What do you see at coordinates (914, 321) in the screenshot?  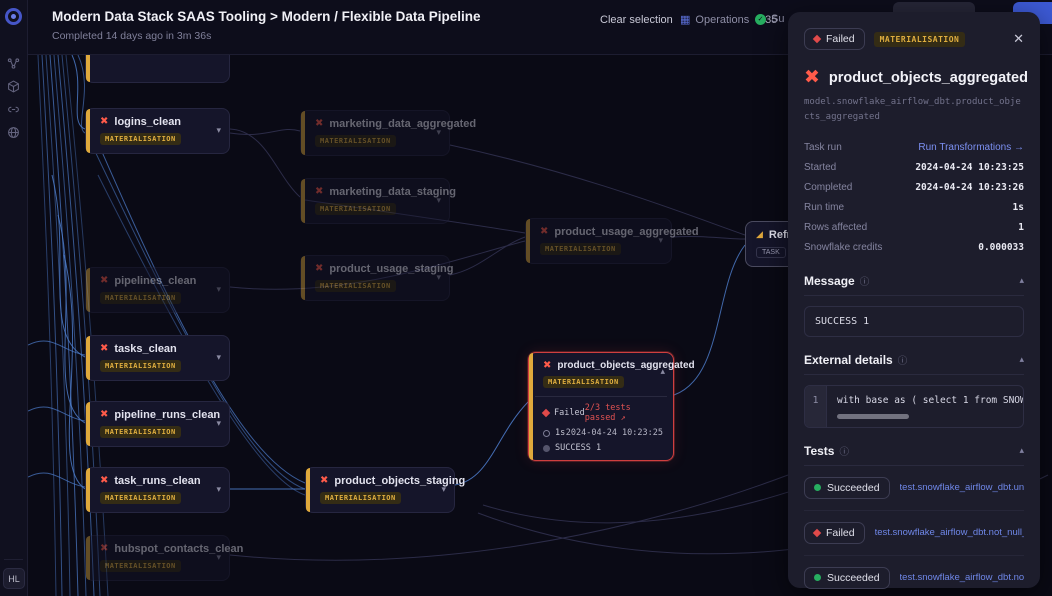 I see `message-content: SUCCESS 1` at bounding box center [914, 321].